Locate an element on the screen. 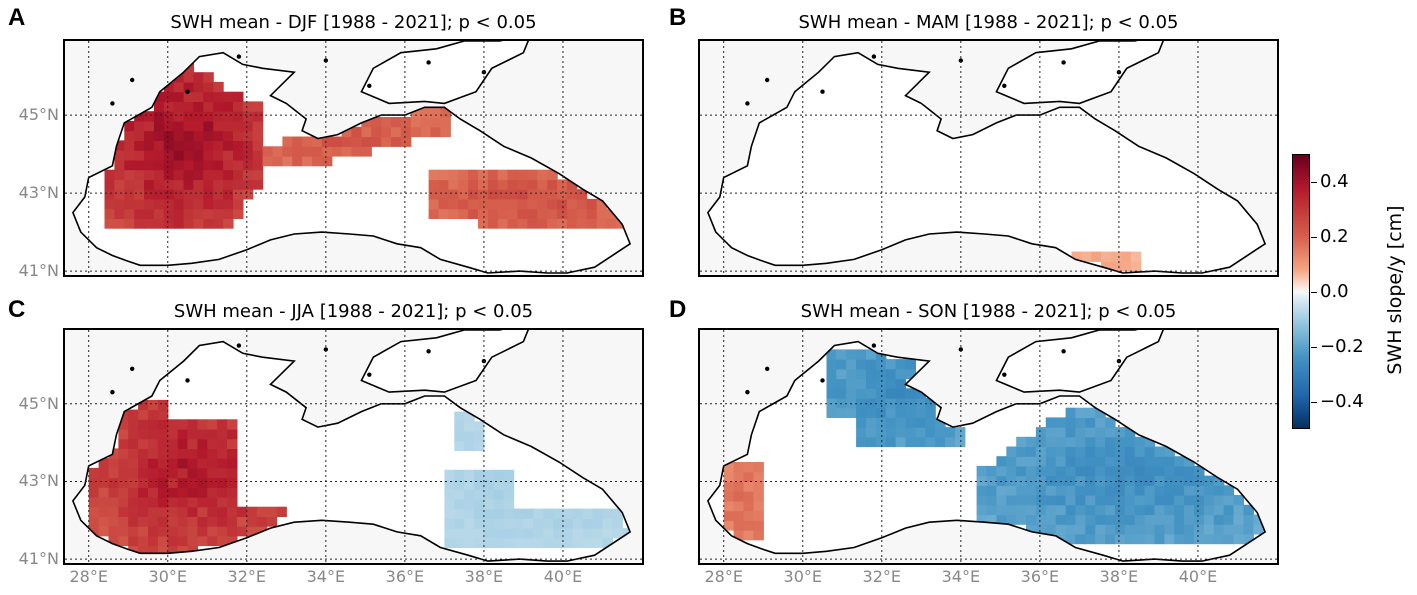 The image size is (1417, 595). lon-label: 32°E is located at coordinates (882, 576).